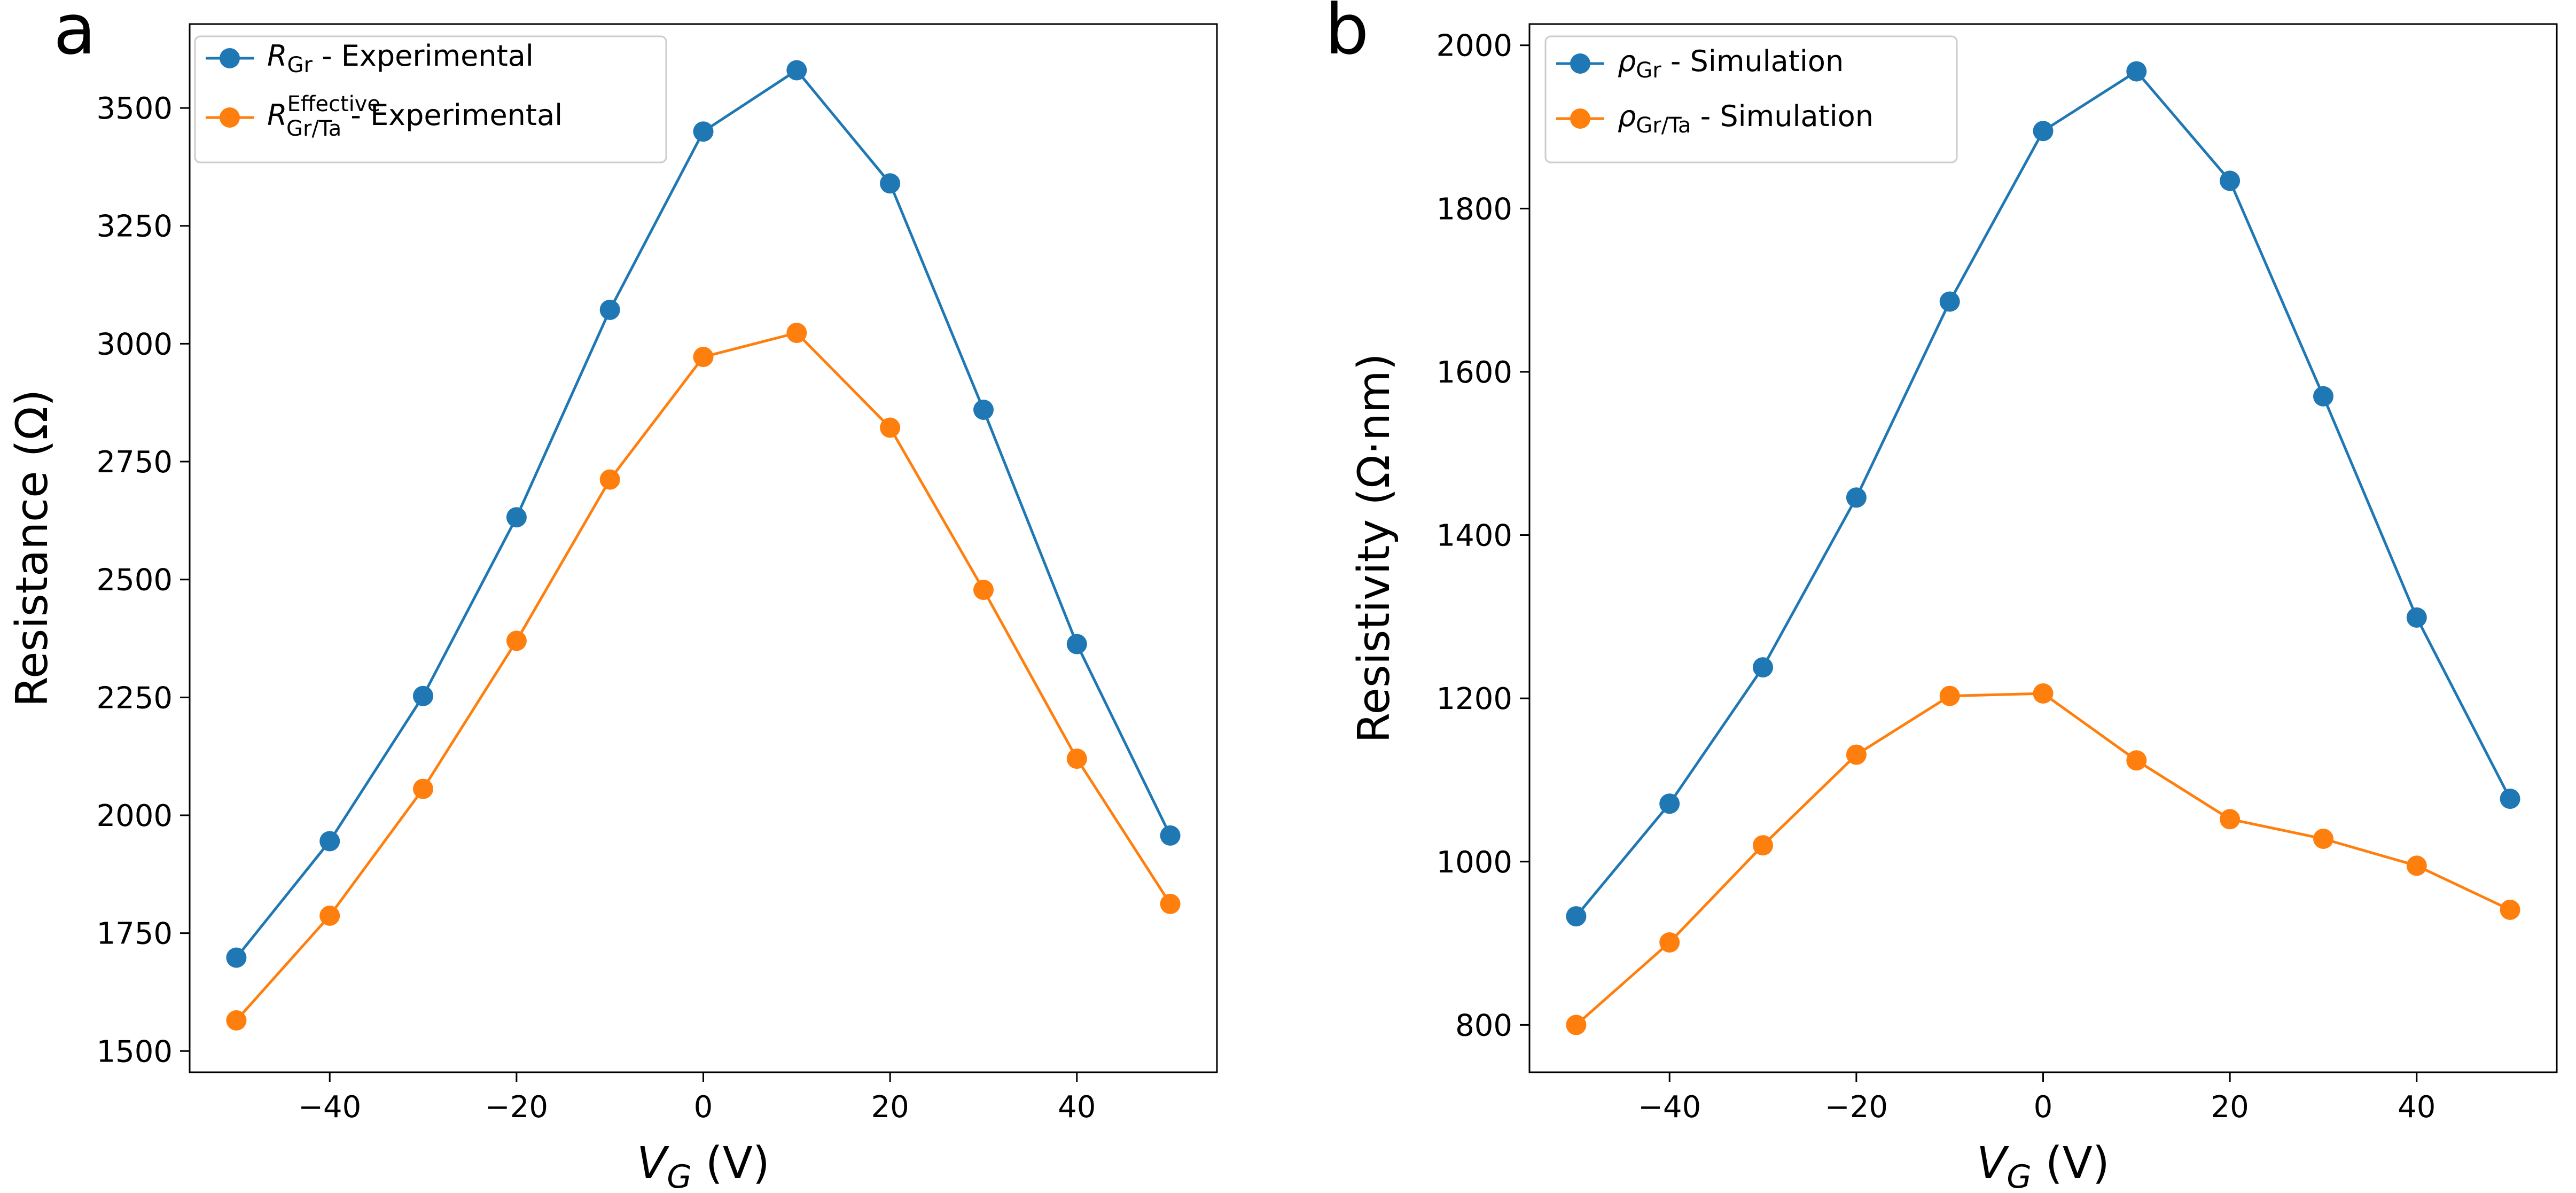  What do you see at coordinates (1474, 373) in the screenshot?
I see `y-tick-label: 1600` at bounding box center [1474, 373].